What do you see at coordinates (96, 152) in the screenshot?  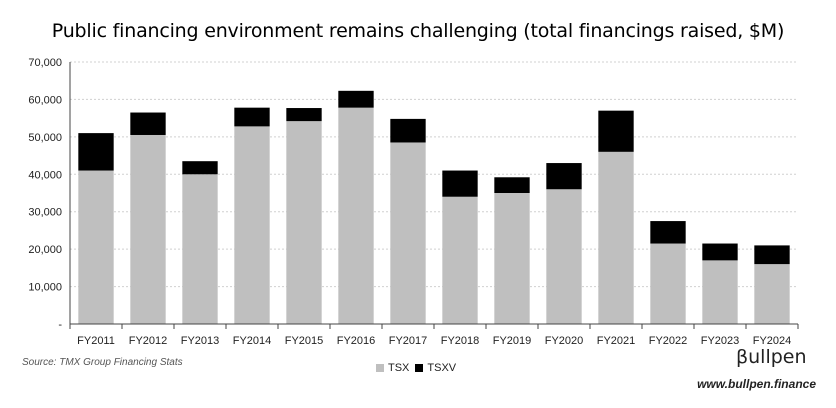 I see `bar-tsxv-fy2011` at bounding box center [96, 152].